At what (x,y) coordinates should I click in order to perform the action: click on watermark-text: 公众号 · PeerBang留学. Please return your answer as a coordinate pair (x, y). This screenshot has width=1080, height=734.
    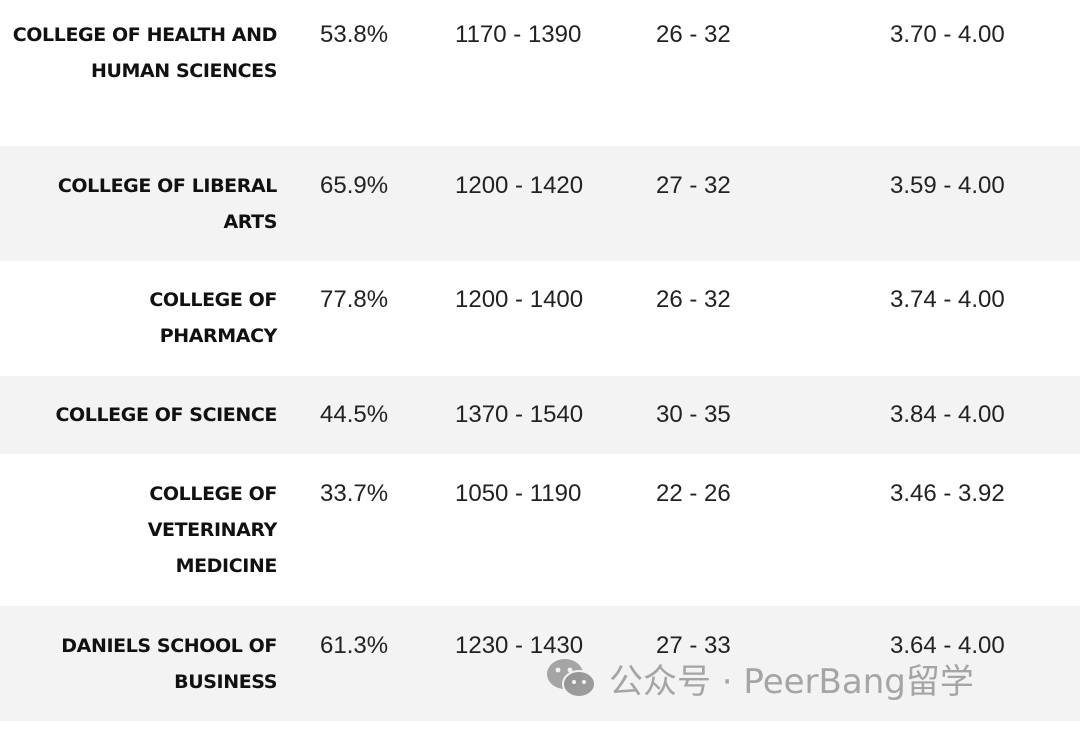
    Looking at the image, I should click on (791, 681).